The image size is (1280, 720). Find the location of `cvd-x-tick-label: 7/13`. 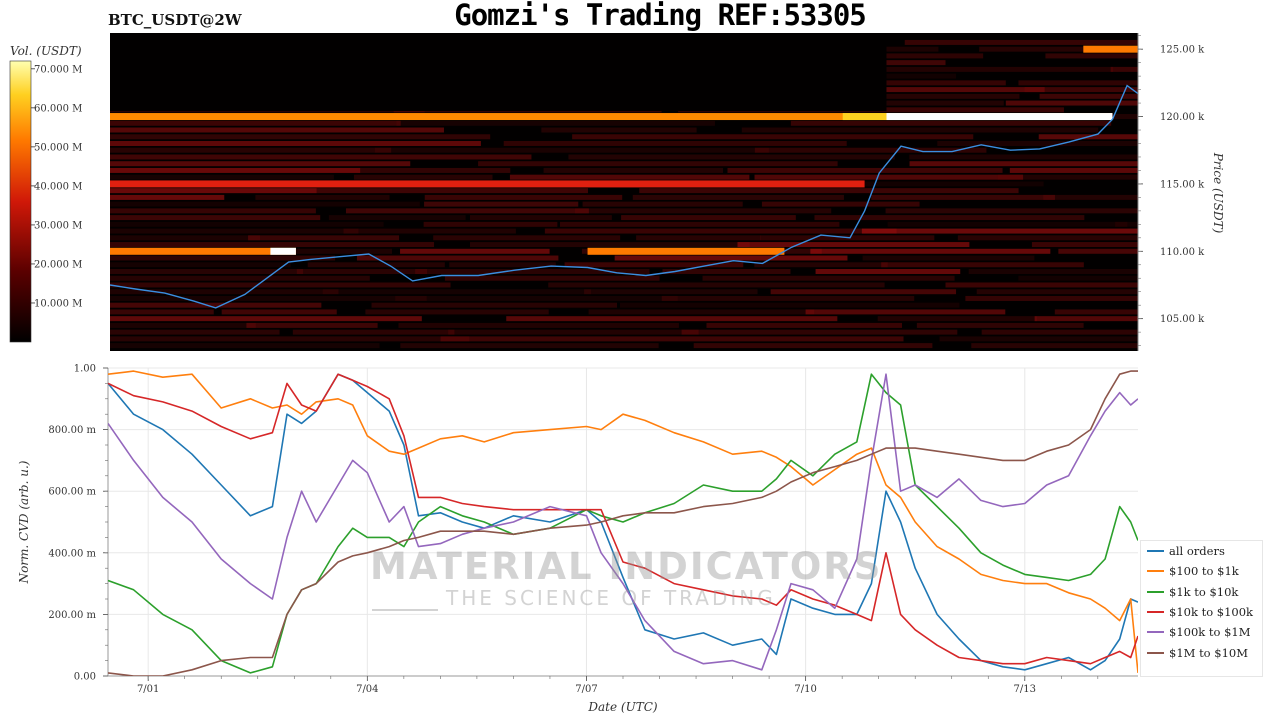

cvd-x-tick-label: 7/13 is located at coordinates (1025, 689).